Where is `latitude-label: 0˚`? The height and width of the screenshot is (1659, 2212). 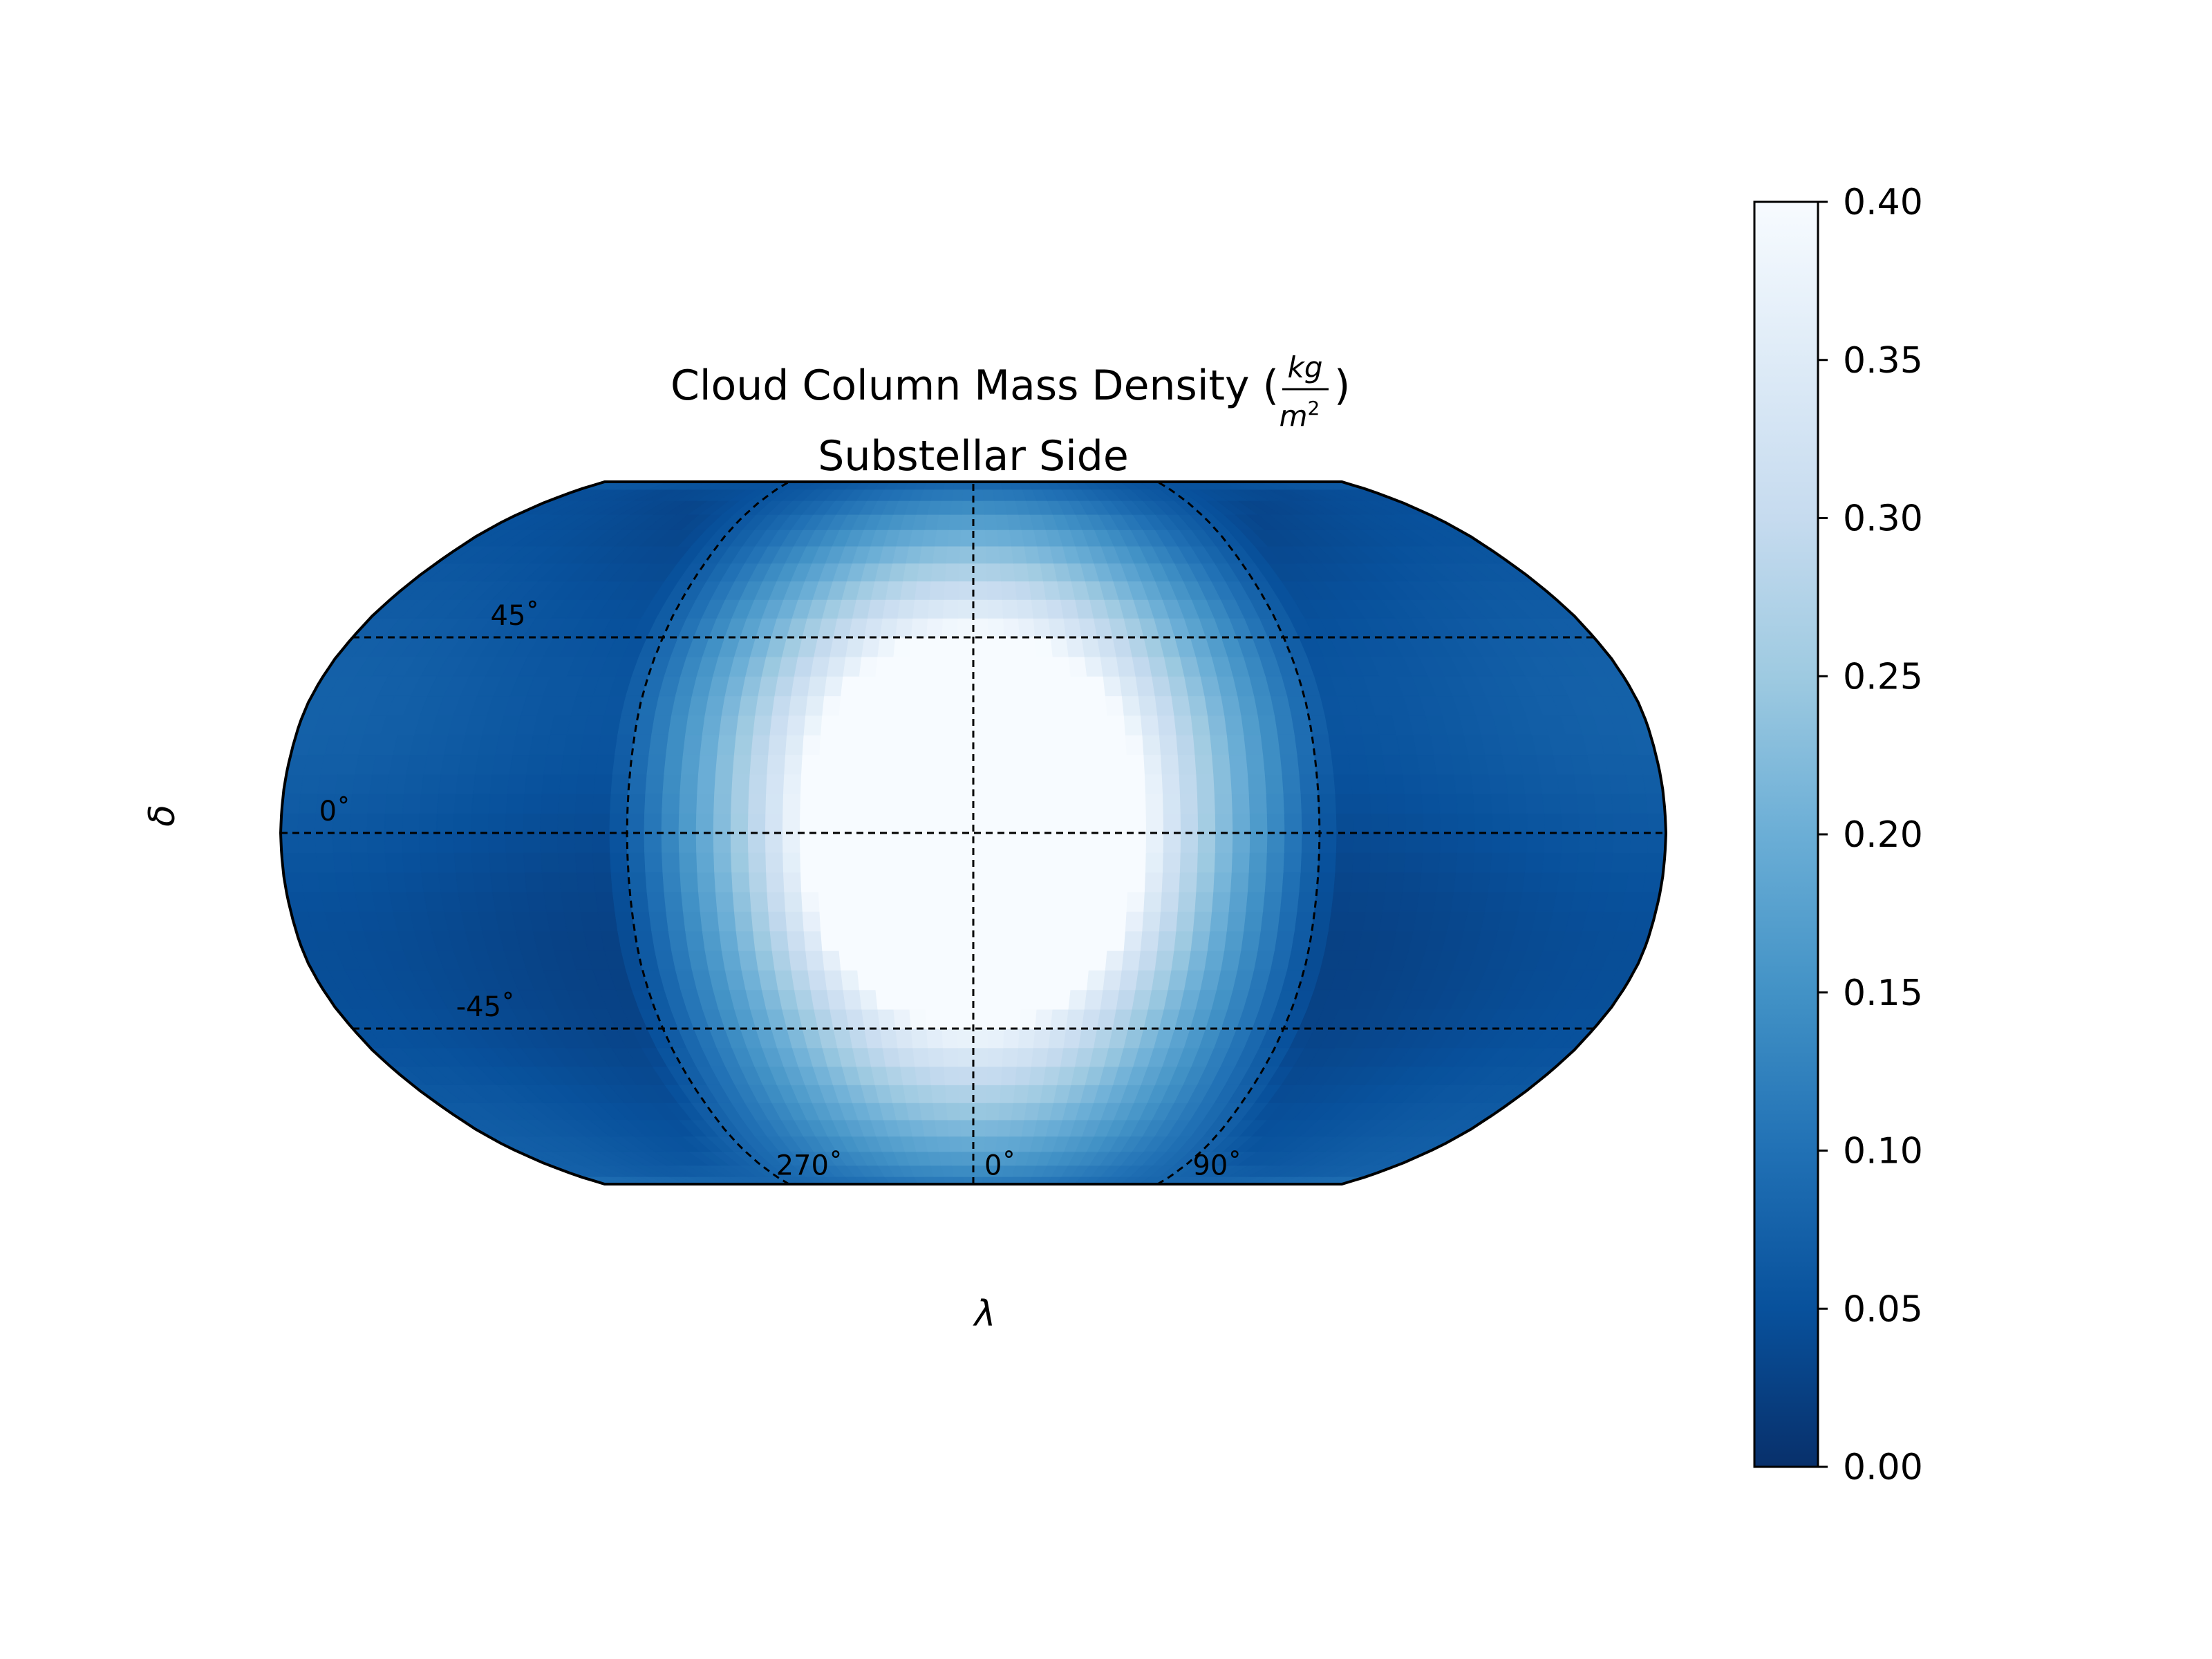
latitude-label: 0˚ is located at coordinates (334, 812).